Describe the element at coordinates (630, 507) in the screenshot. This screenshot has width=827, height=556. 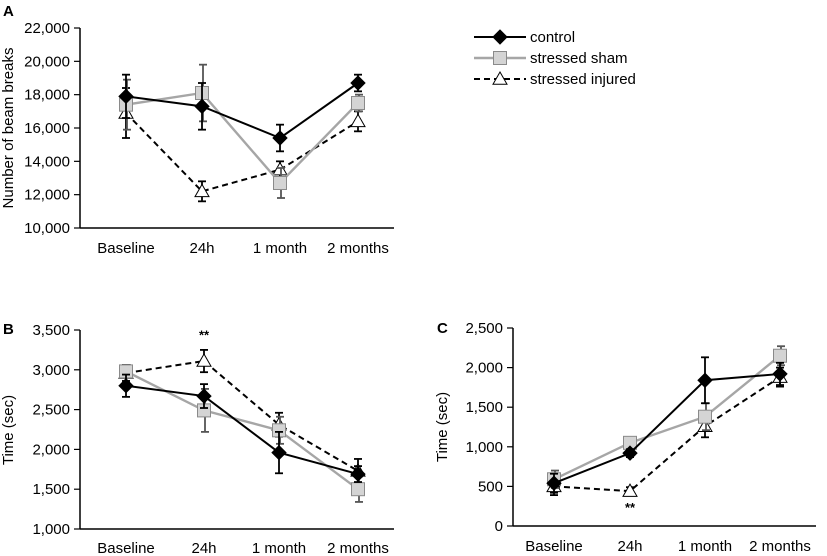
I see `panel-c-significance-marker: **` at that location.